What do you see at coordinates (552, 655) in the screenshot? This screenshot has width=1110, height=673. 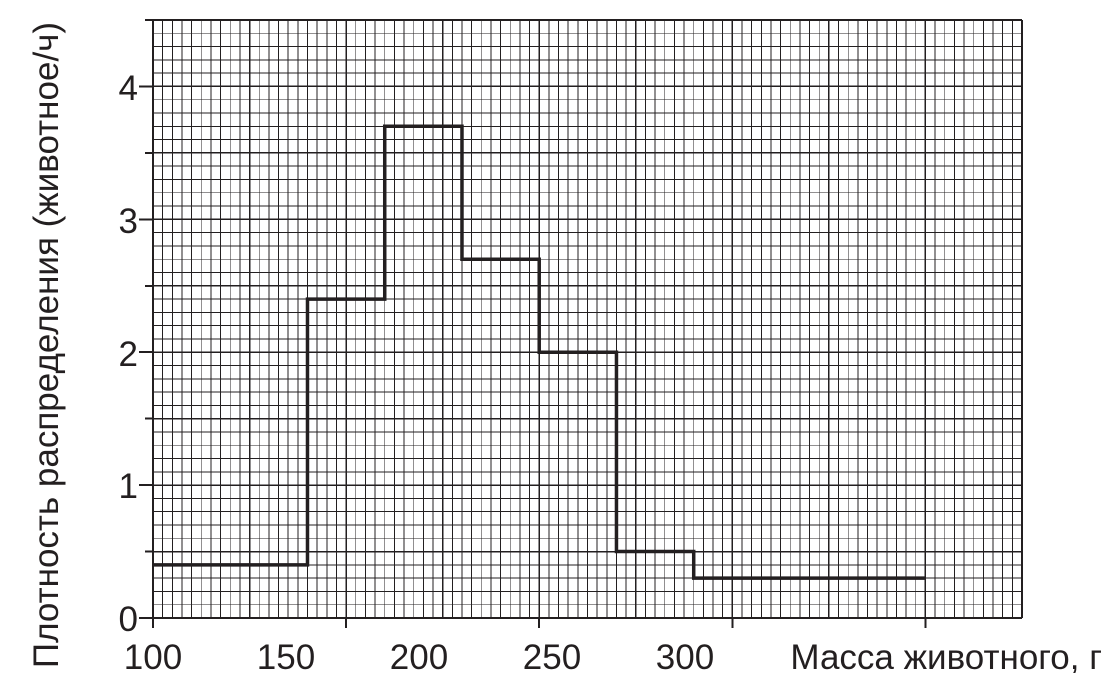 I see `x-tick-label: 250` at bounding box center [552, 655].